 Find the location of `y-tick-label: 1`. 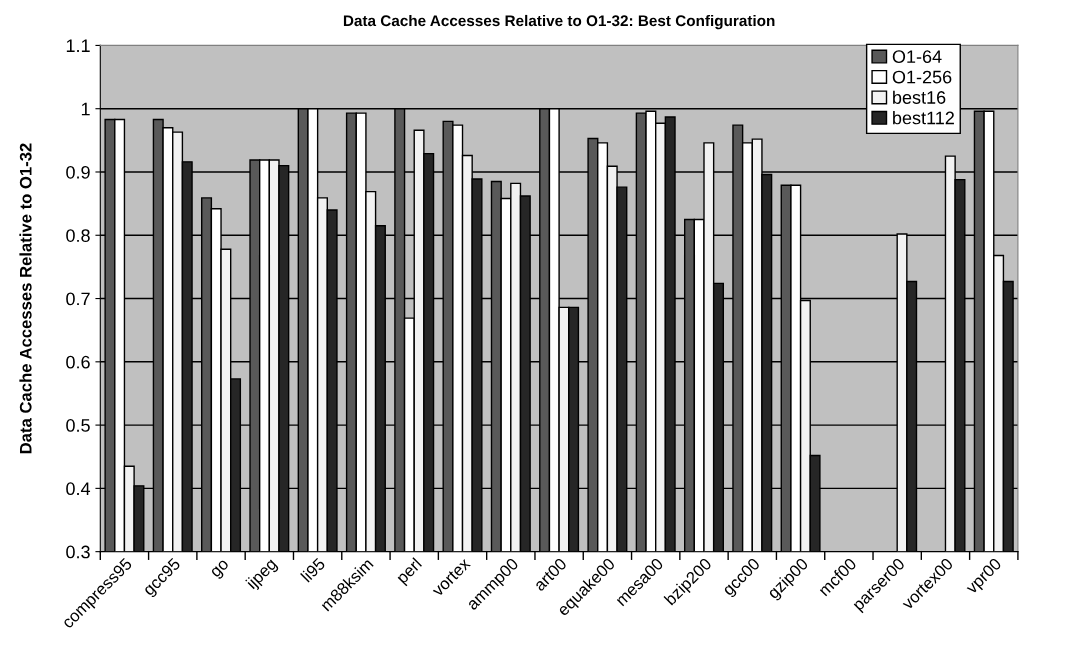

y-tick-label: 1 is located at coordinates (85, 109).